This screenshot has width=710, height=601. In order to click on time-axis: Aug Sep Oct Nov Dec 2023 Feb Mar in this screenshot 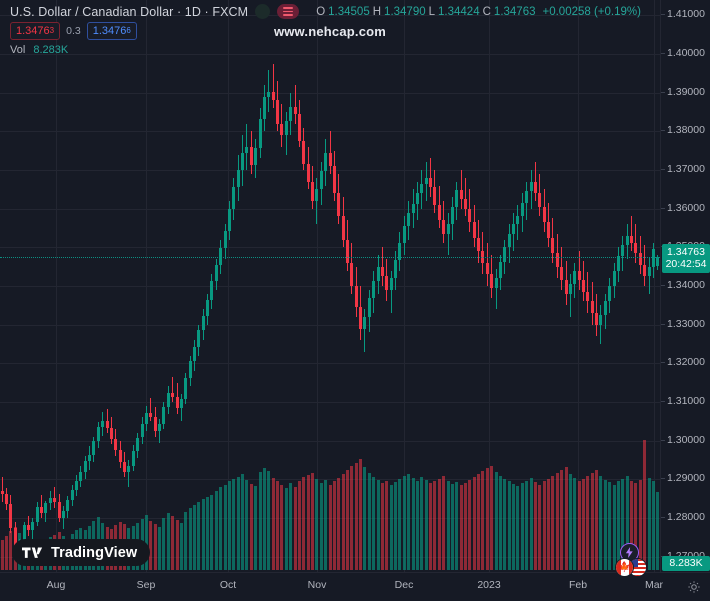, I will do `click(355, 586)`.